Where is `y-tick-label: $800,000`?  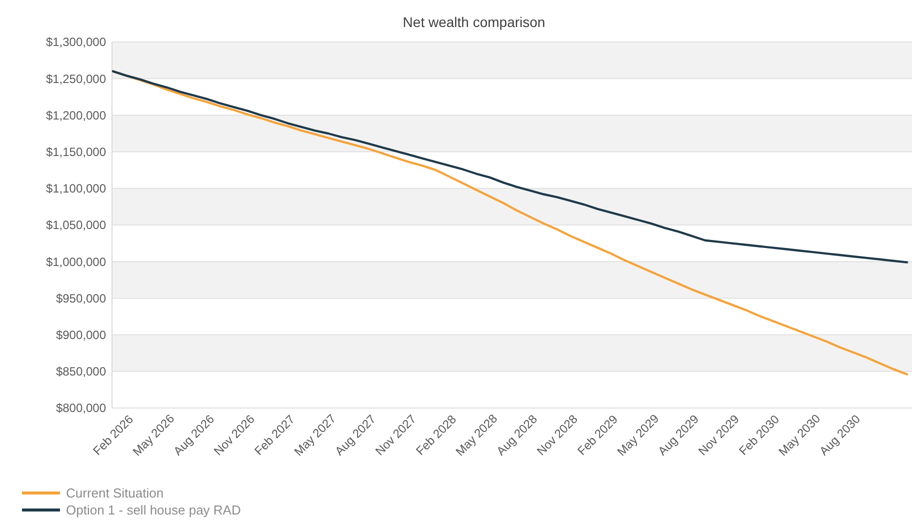
y-tick-label: $800,000 is located at coordinates (81, 408).